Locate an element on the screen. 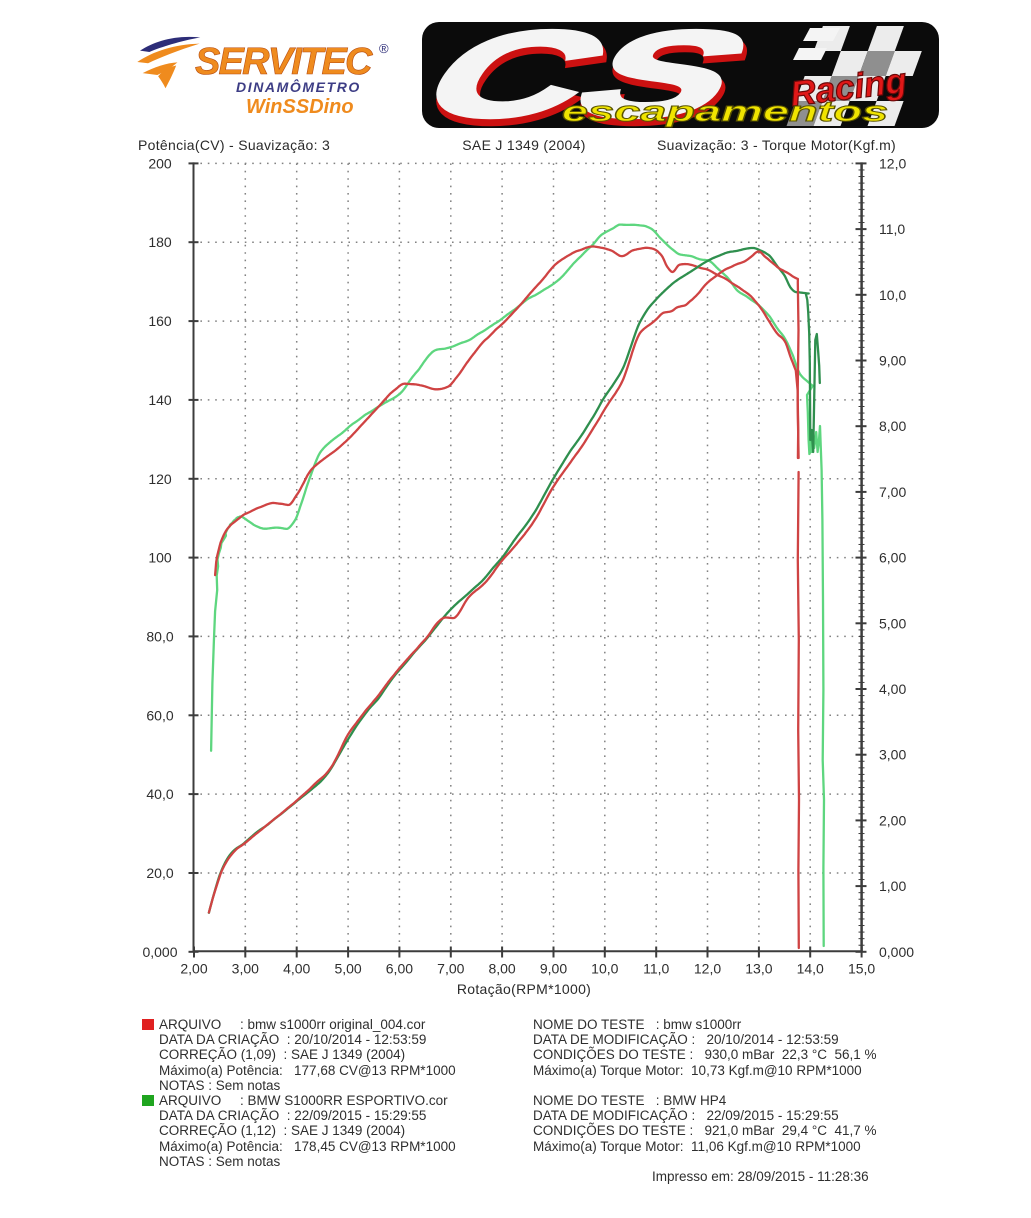 The height and width of the screenshot is (1218, 1031). svg-text:Suavização: 3 - Torque Motor(K: Suavização: 3 - Torque Motor(Kgf.m) is located at coordinates (776, 145).